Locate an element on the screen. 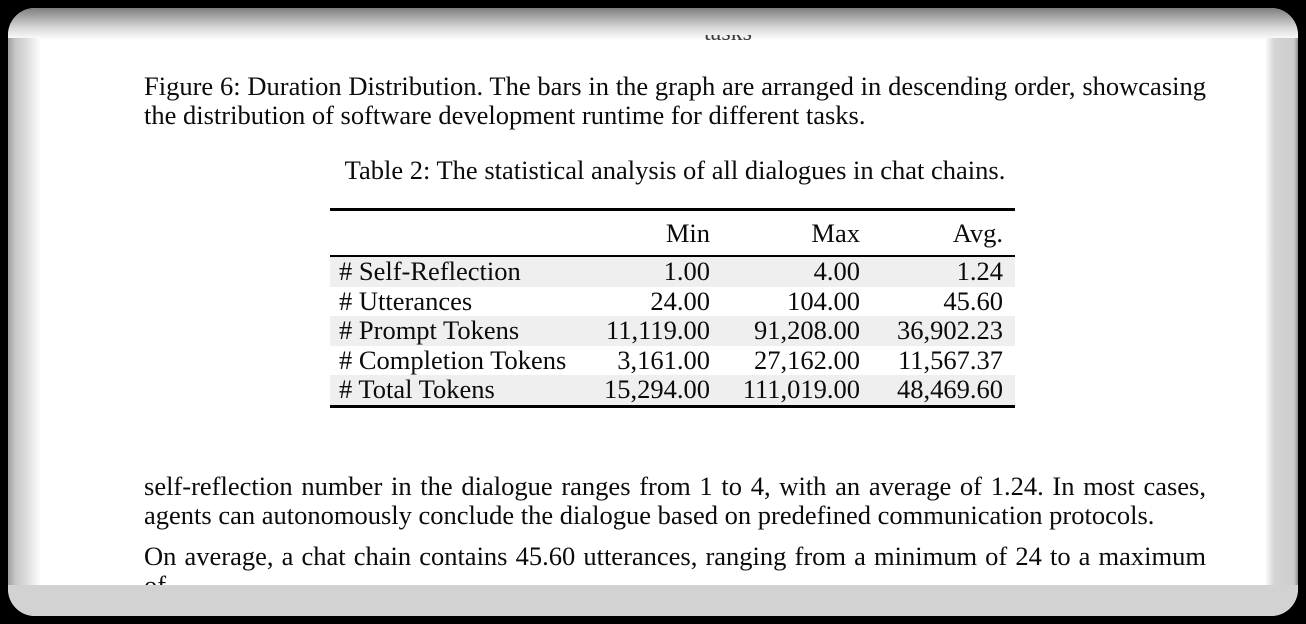  header-max: Max is located at coordinates (835, 233).